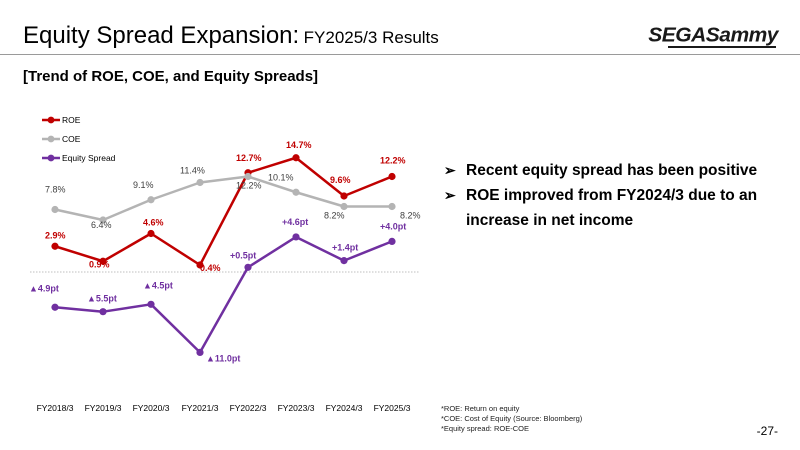 The image size is (800, 450). What do you see at coordinates (89, 158) in the screenshot?
I see `legend-entry: Equity Spread` at bounding box center [89, 158].